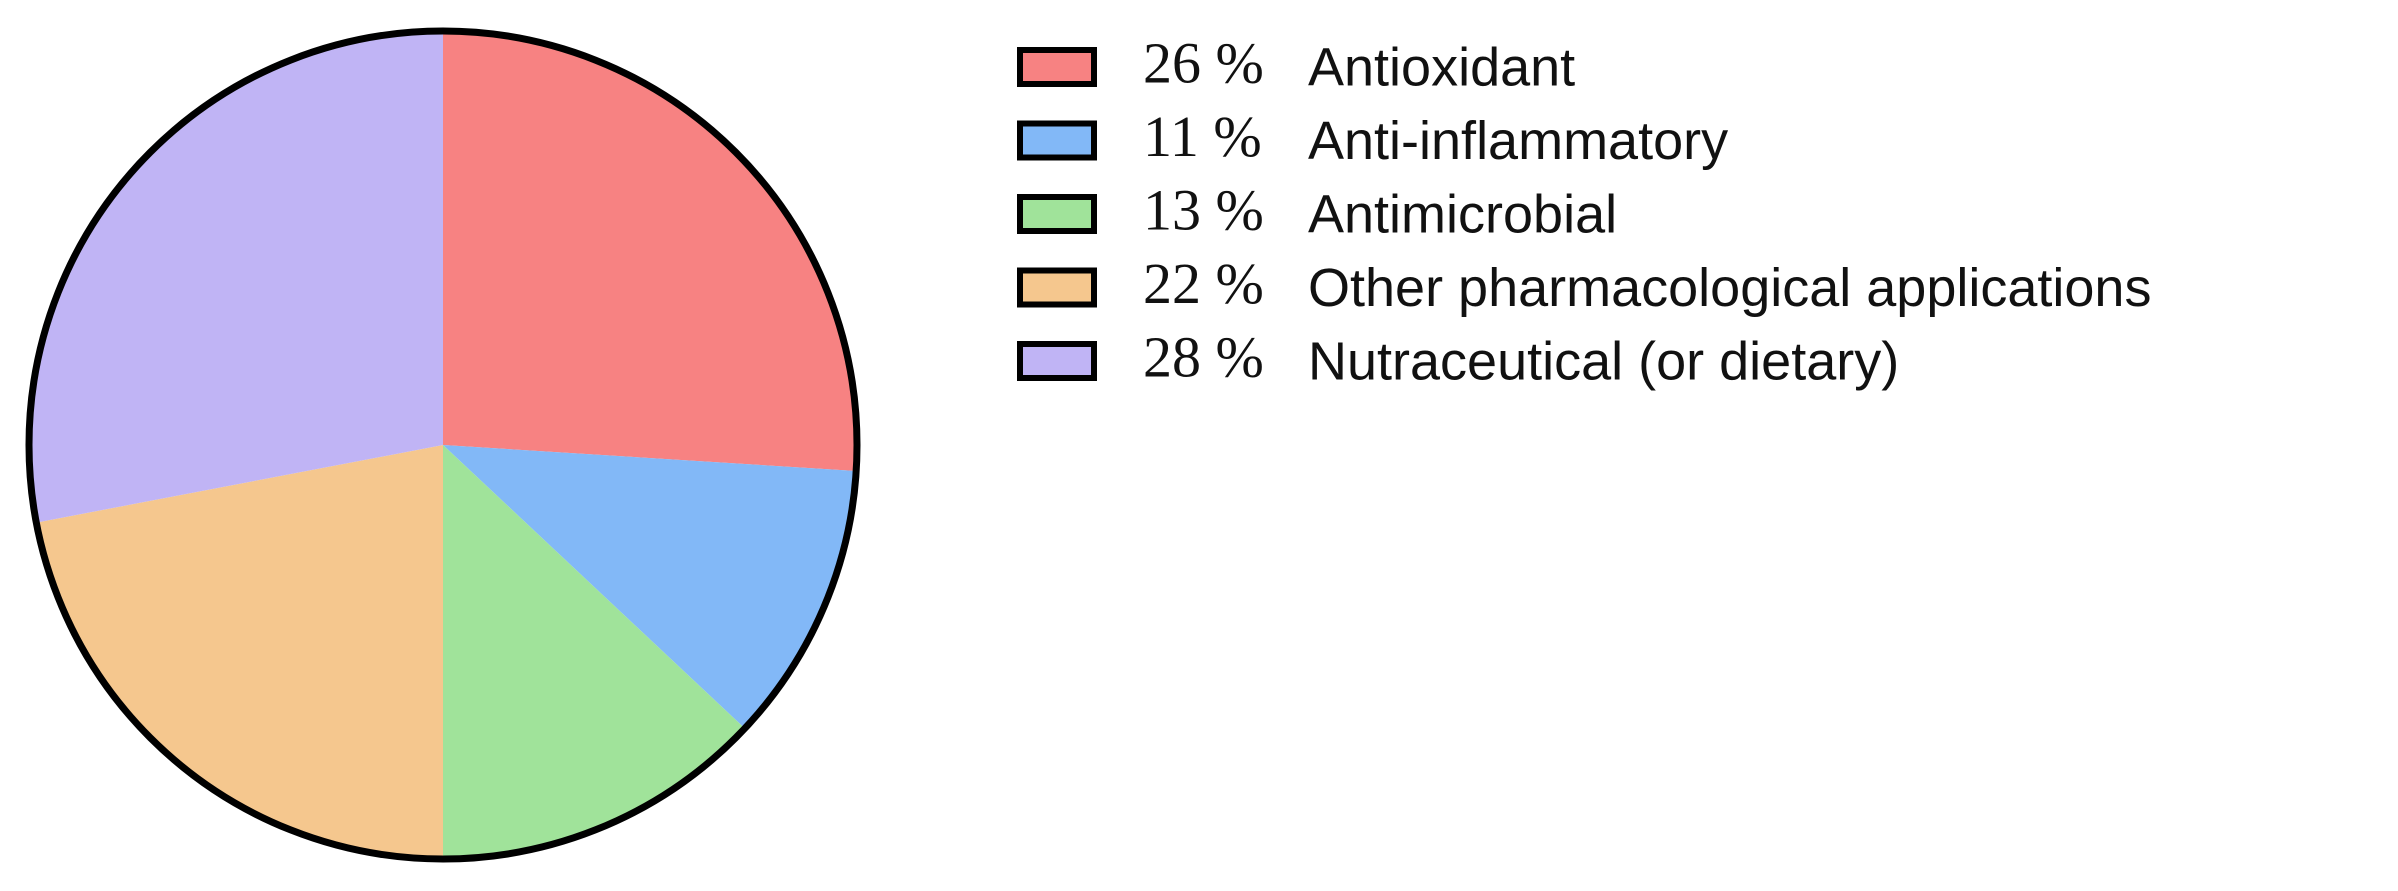 This screenshot has width=2398, height=891. I want to click on legend-label: Anti-inflammatory, so click(1518, 141).